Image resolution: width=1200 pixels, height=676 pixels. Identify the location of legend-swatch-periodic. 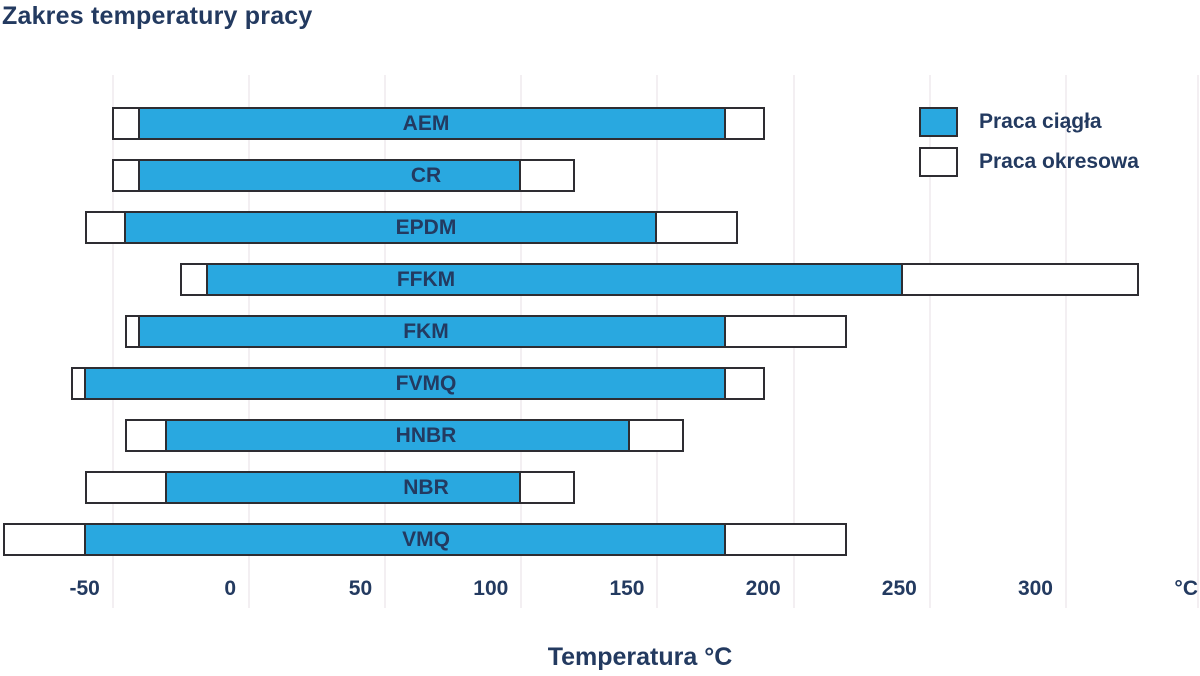
(938, 162).